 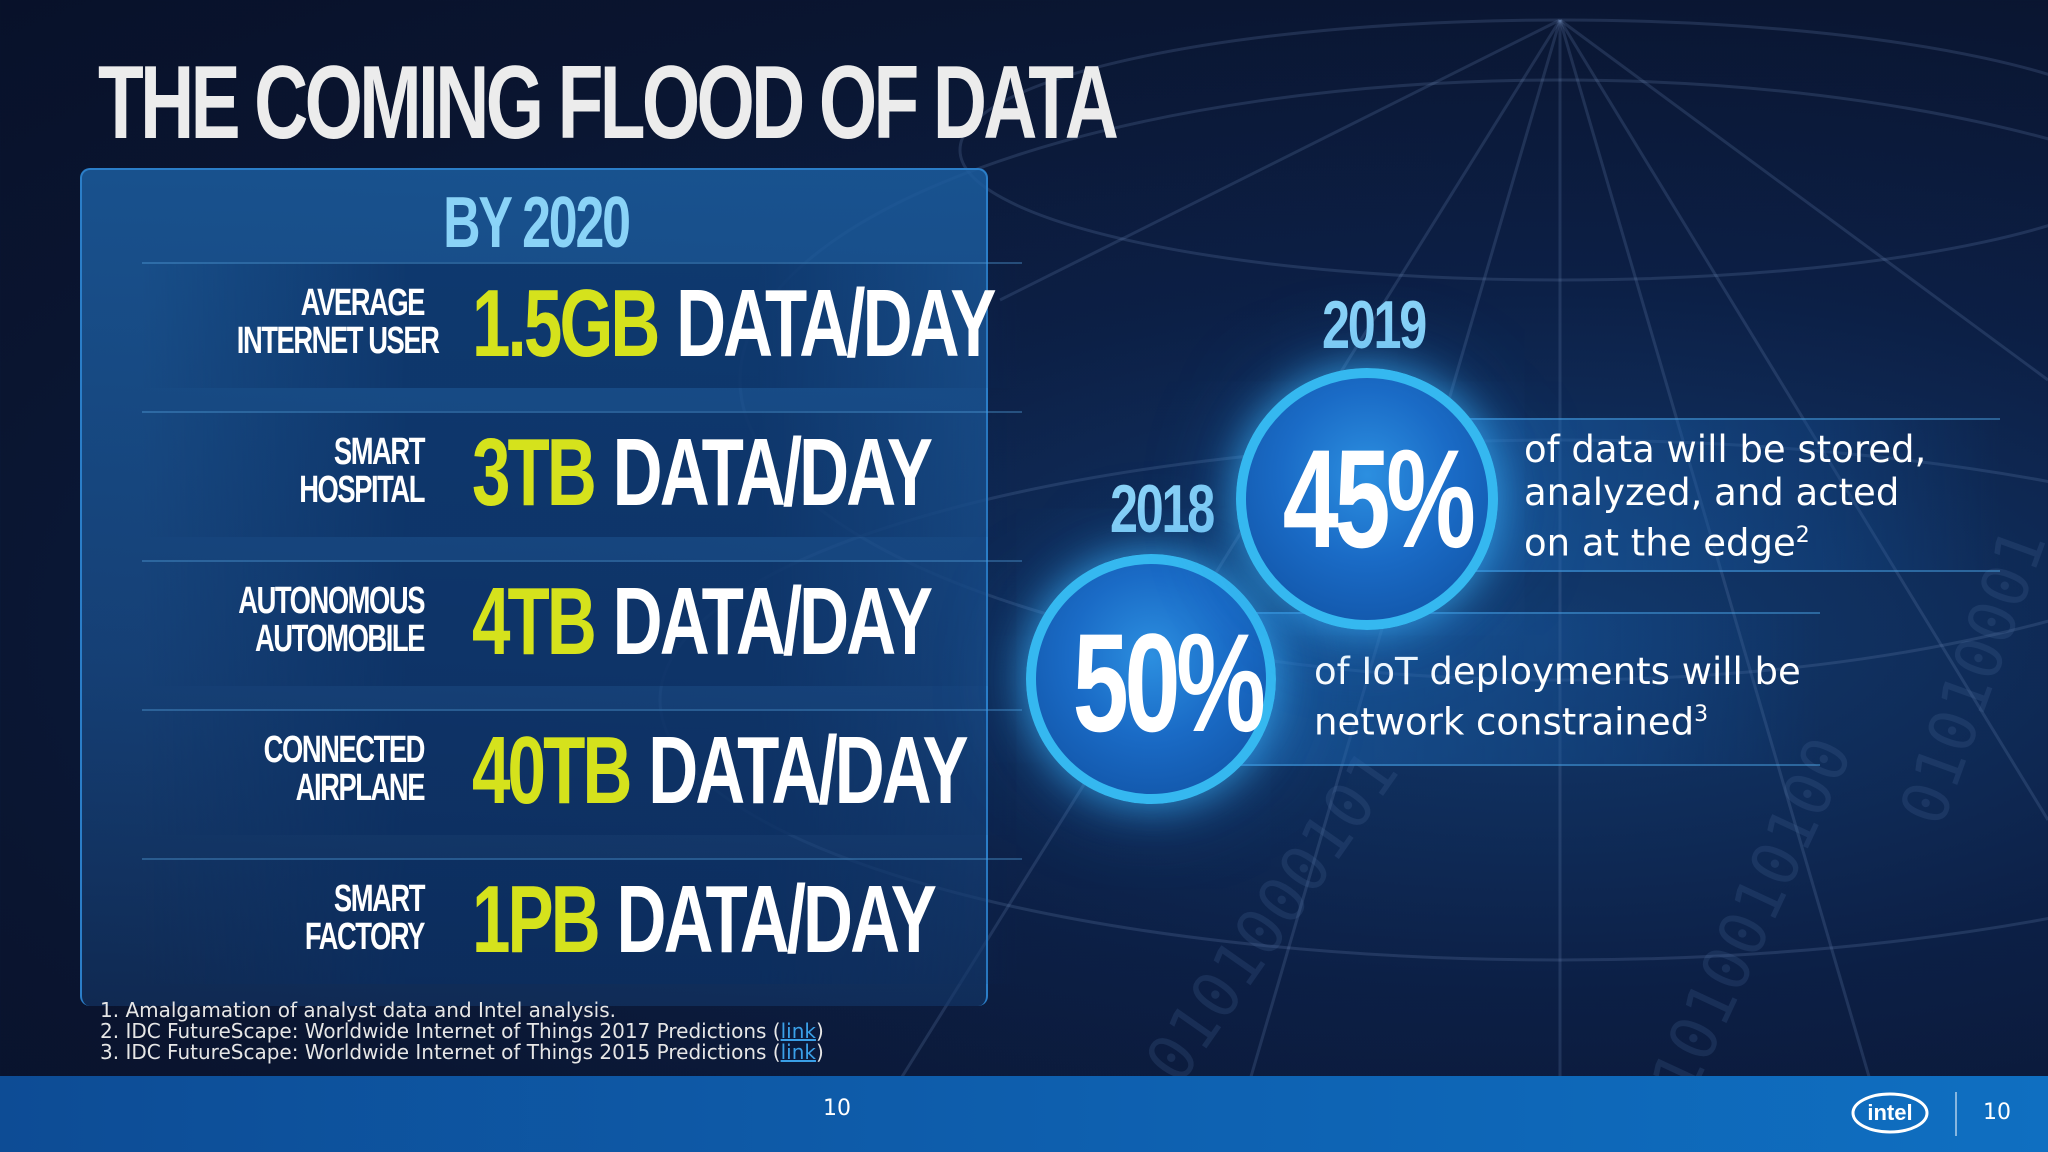 What do you see at coordinates (552, 770) in the screenshot?
I see `data-amount: 40TB` at bounding box center [552, 770].